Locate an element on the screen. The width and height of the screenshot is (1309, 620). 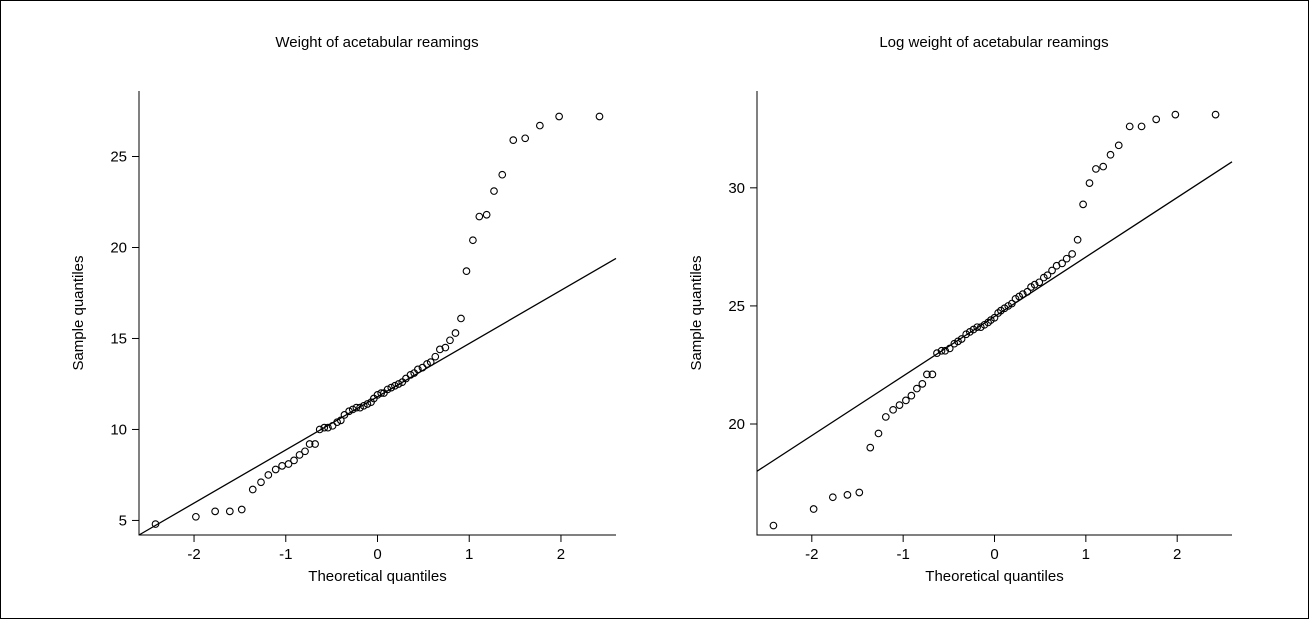
chart-title: Log weight of acetabular reamings is located at coordinates (993, 42).